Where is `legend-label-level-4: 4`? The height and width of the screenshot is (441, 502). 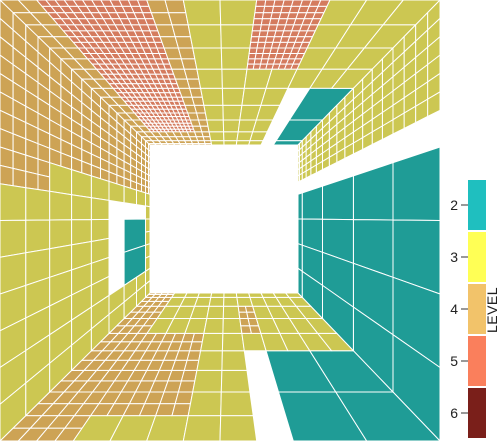
legend-label-level-4: 4 is located at coordinates (454, 309).